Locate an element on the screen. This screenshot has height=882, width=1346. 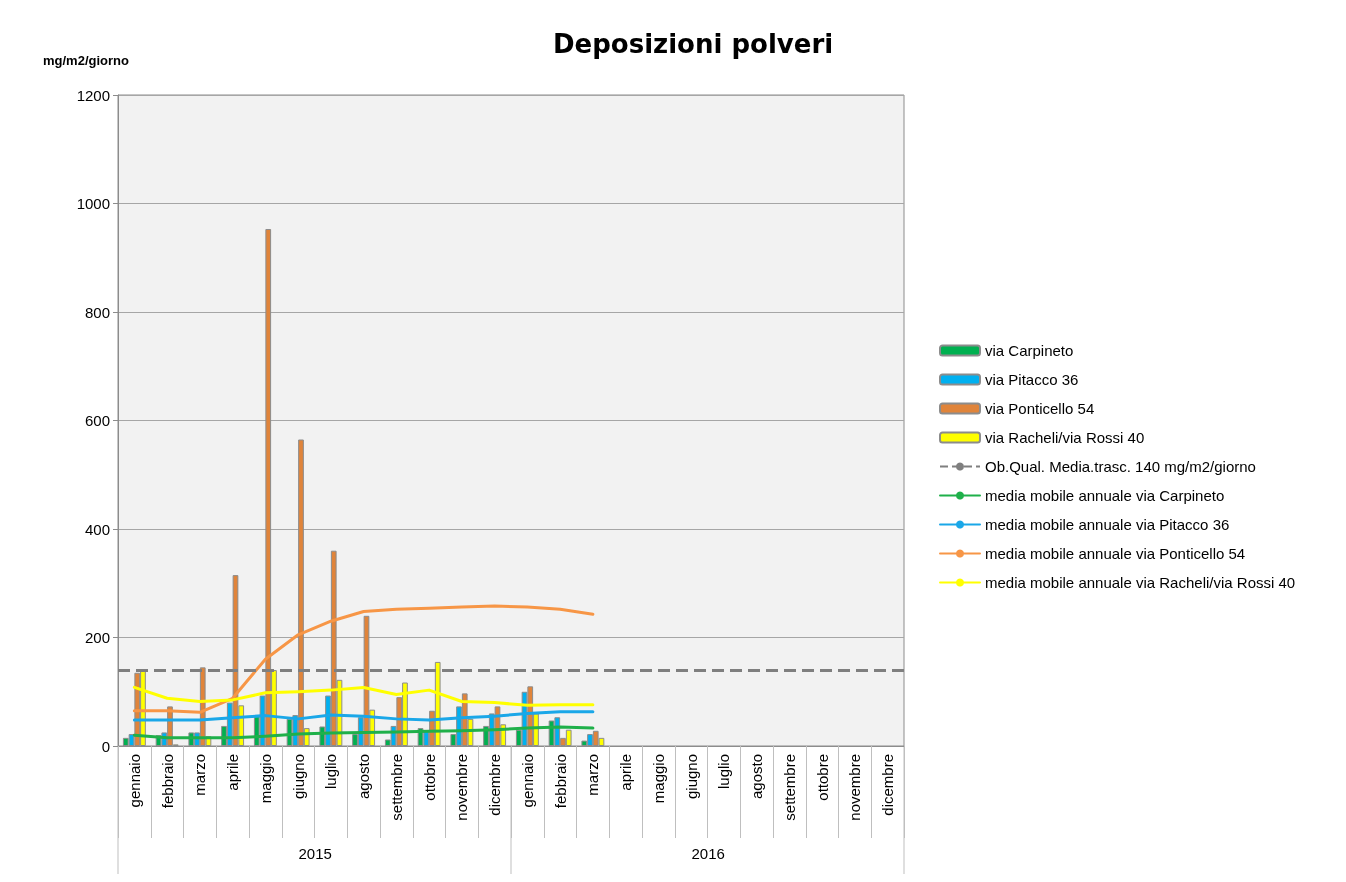
y-axis-title: mg/m2/giorno is located at coordinates (86, 60).